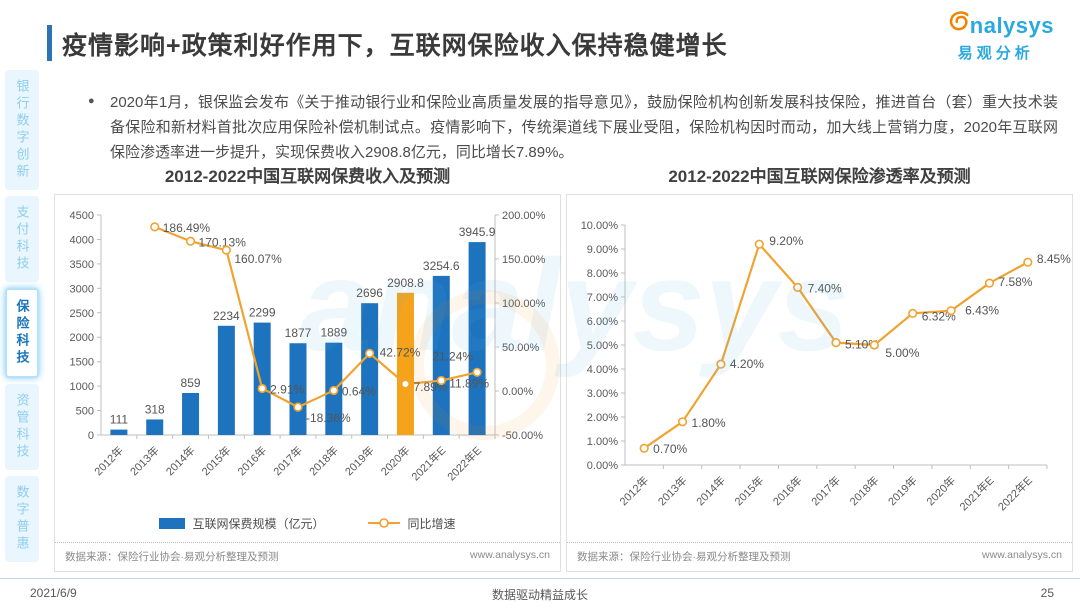  What do you see at coordinates (405, 363) in the screenshot?
I see `bar-2020年` at bounding box center [405, 363].